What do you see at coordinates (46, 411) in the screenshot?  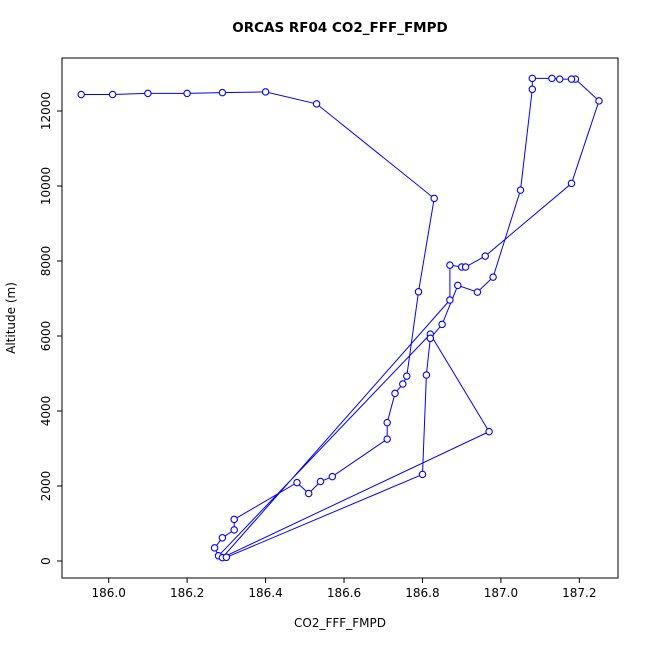 I see `y-tick-label: 4000` at bounding box center [46, 411].